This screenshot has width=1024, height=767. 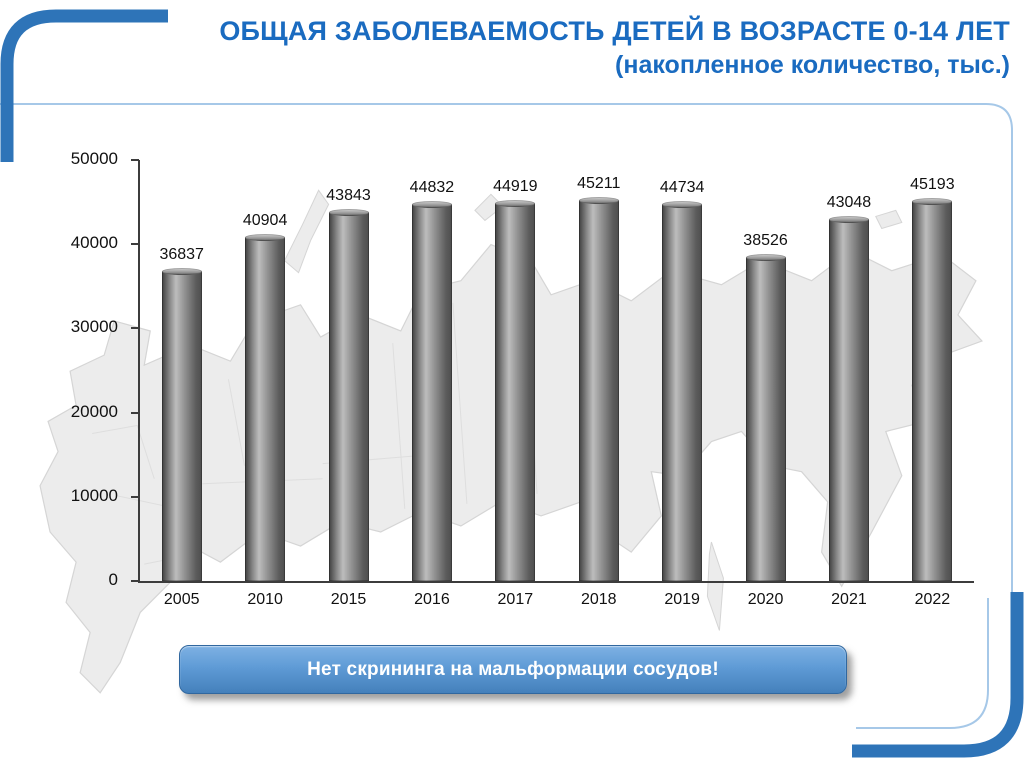 What do you see at coordinates (94, 495) in the screenshot?
I see `y-axis-tick-label: 10000` at bounding box center [94, 495].